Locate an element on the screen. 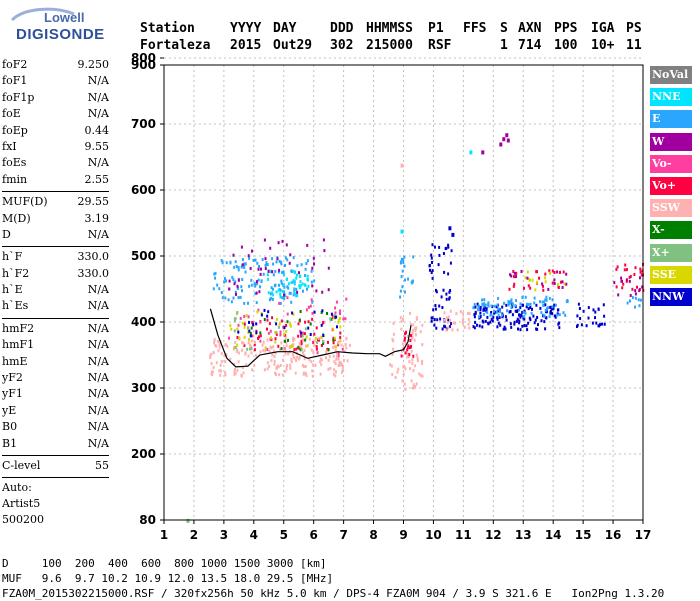 This screenshot has height=601, width=700. param-value: 9.250 is located at coordinates (93, 64).